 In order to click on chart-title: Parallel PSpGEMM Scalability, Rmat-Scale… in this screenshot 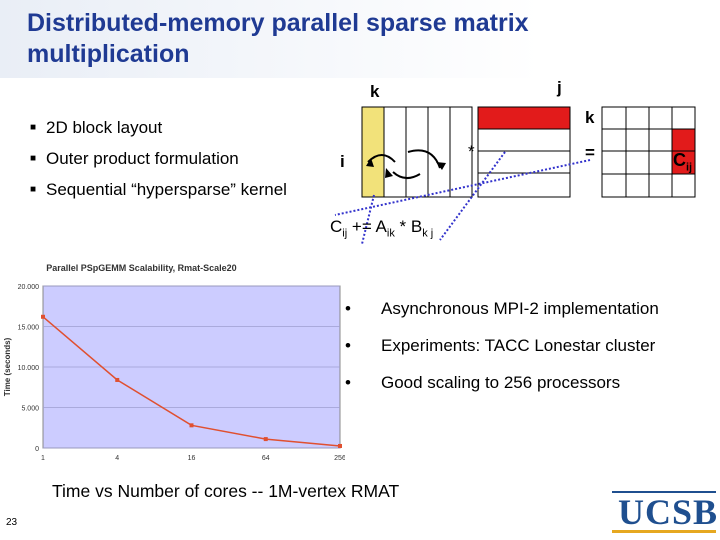, I will do `click(141, 268)`.